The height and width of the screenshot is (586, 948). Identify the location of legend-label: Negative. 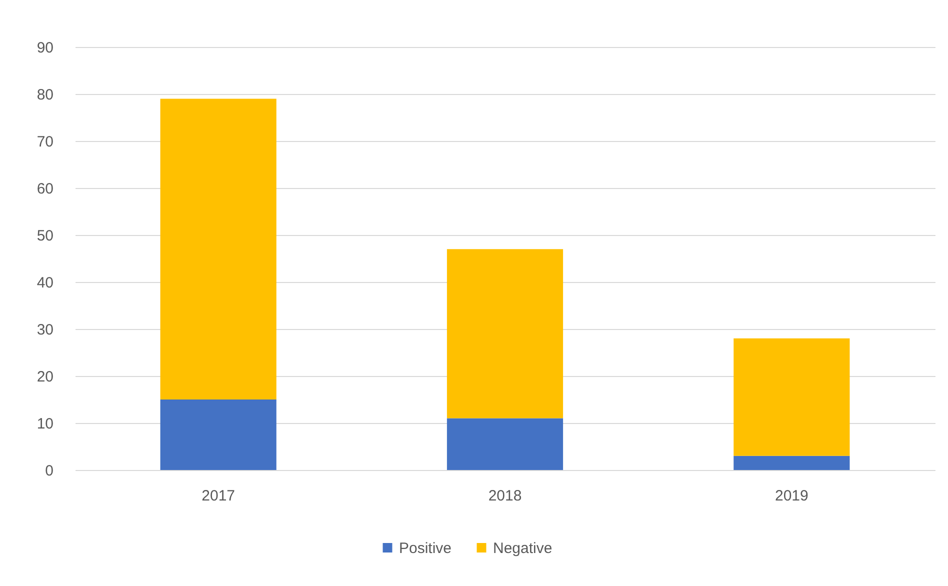
(522, 548).